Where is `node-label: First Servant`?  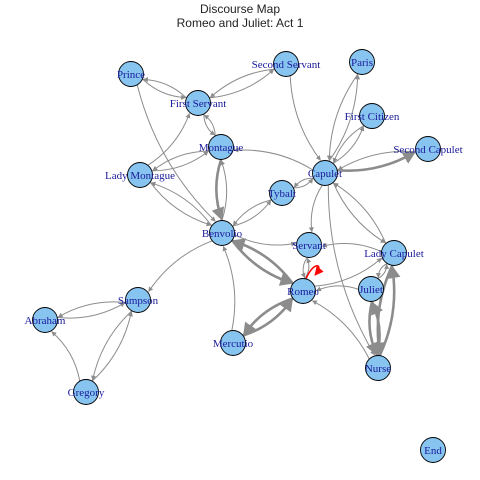
node-label: First Servant is located at coordinates (198, 104).